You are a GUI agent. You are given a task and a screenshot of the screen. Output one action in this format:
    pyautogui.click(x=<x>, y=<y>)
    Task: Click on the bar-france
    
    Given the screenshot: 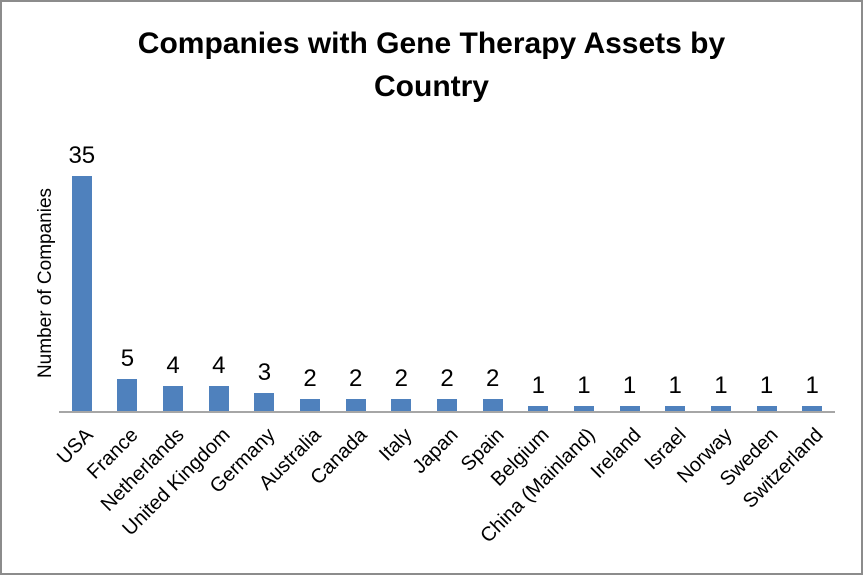 What is the action you would take?
    pyautogui.click(x=127, y=396)
    